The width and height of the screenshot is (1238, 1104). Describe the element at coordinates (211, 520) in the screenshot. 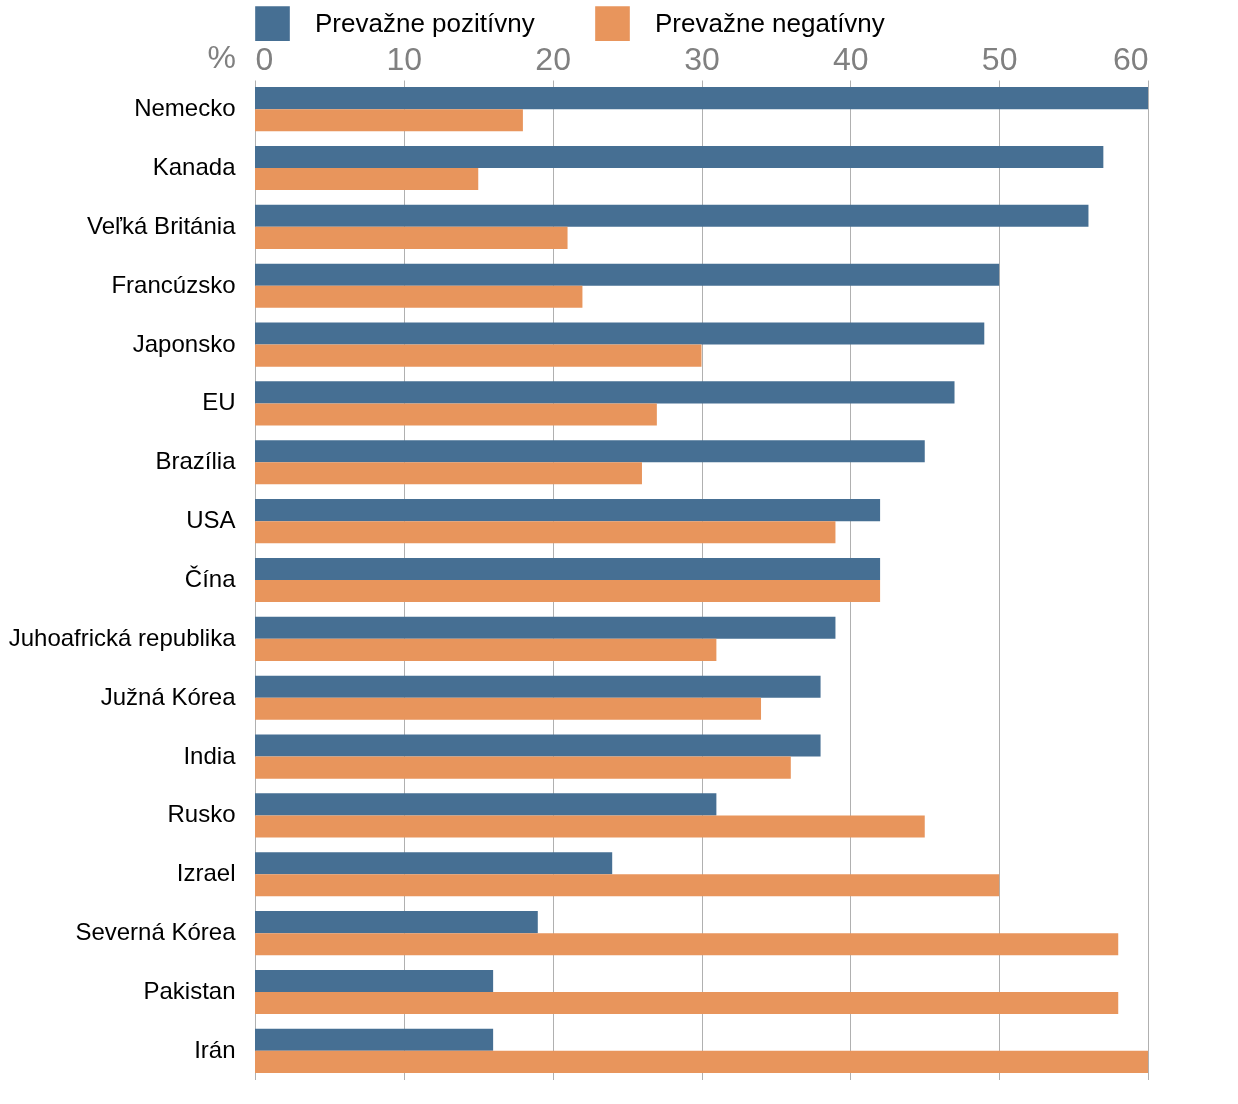

I see `y-tick-label: USA` at that location.